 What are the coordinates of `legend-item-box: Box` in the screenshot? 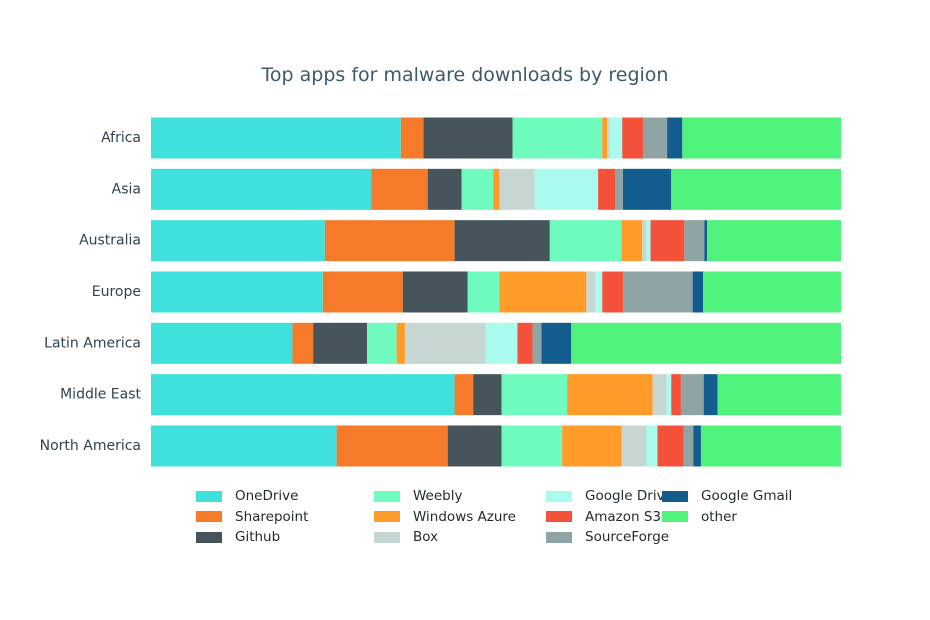 It's located at (406, 537).